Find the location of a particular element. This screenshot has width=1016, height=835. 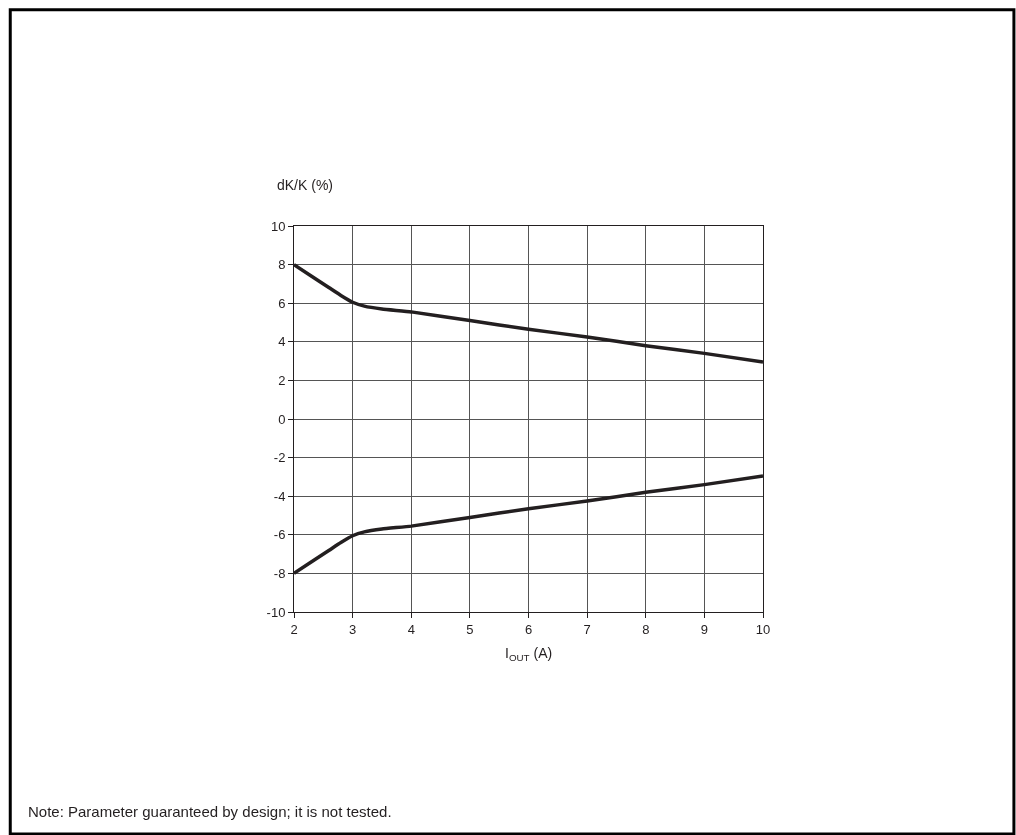

x-axis-title: I$_{OUT}$ (A) is located at coordinates (529, 654).